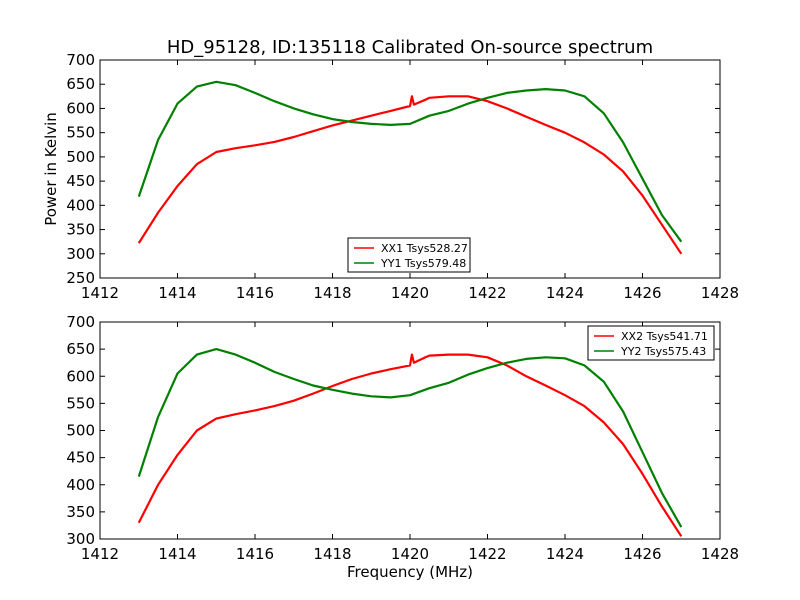  I want to click on y-tick-label-0-4: 450, so click(80, 181).